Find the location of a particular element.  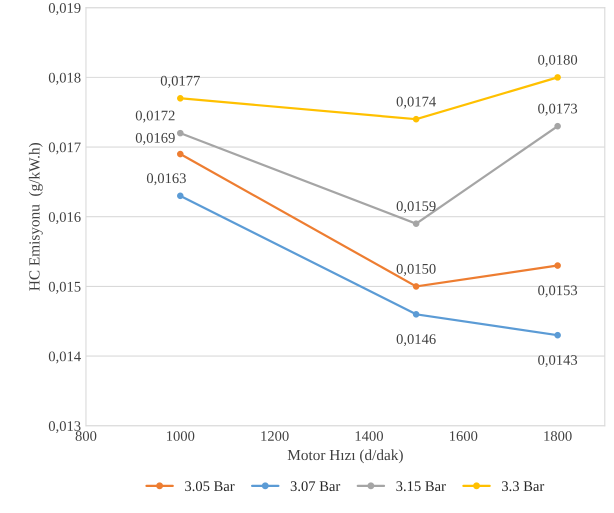

data-label: 0,0177 is located at coordinates (180, 82).